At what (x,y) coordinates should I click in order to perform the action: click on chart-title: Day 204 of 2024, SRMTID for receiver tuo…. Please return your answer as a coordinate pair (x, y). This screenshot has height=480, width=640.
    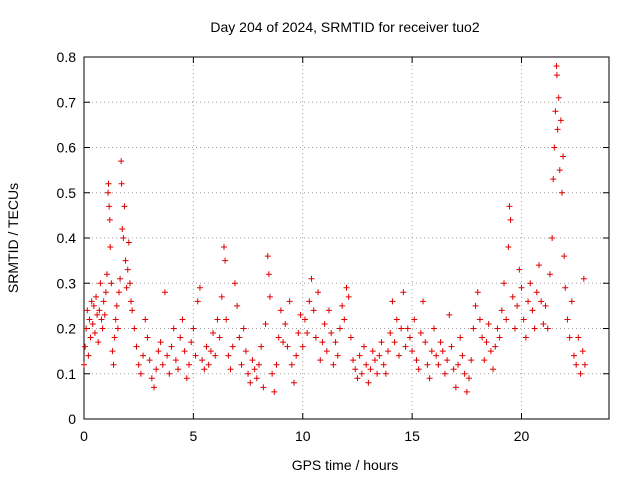
    Looking at the image, I should click on (344, 27).